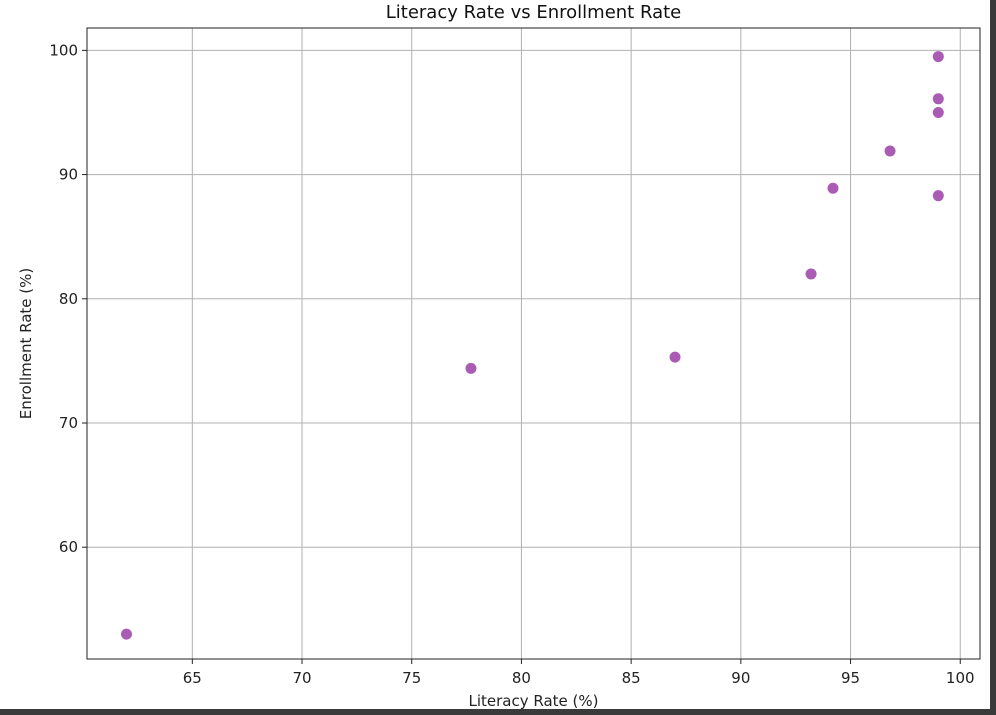 This screenshot has height=715, width=996. What do you see at coordinates (850, 678) in the screenshot?
I see `x-tick-label: 95` at bounding box center [850, 678].